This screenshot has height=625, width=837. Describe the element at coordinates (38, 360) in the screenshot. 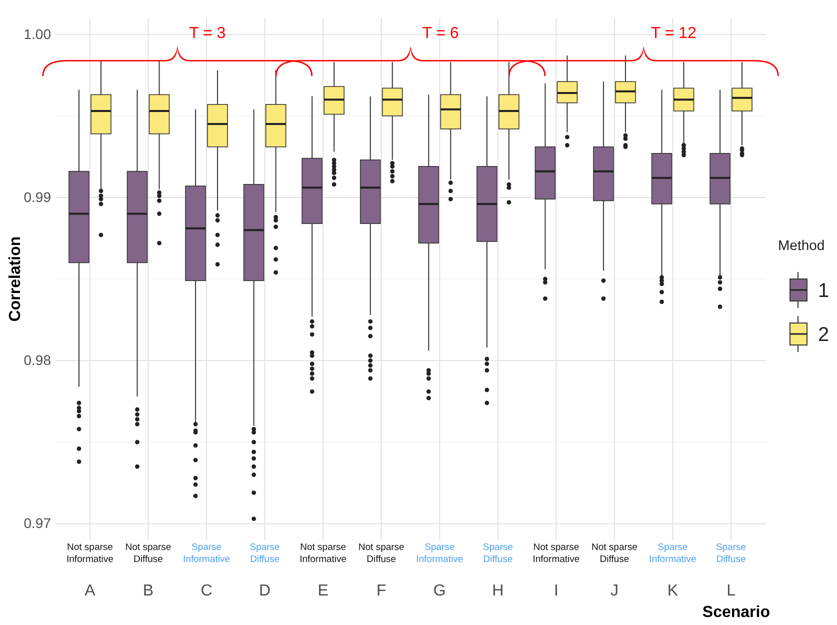

I see `y-tick-label: 0.98` at that location.